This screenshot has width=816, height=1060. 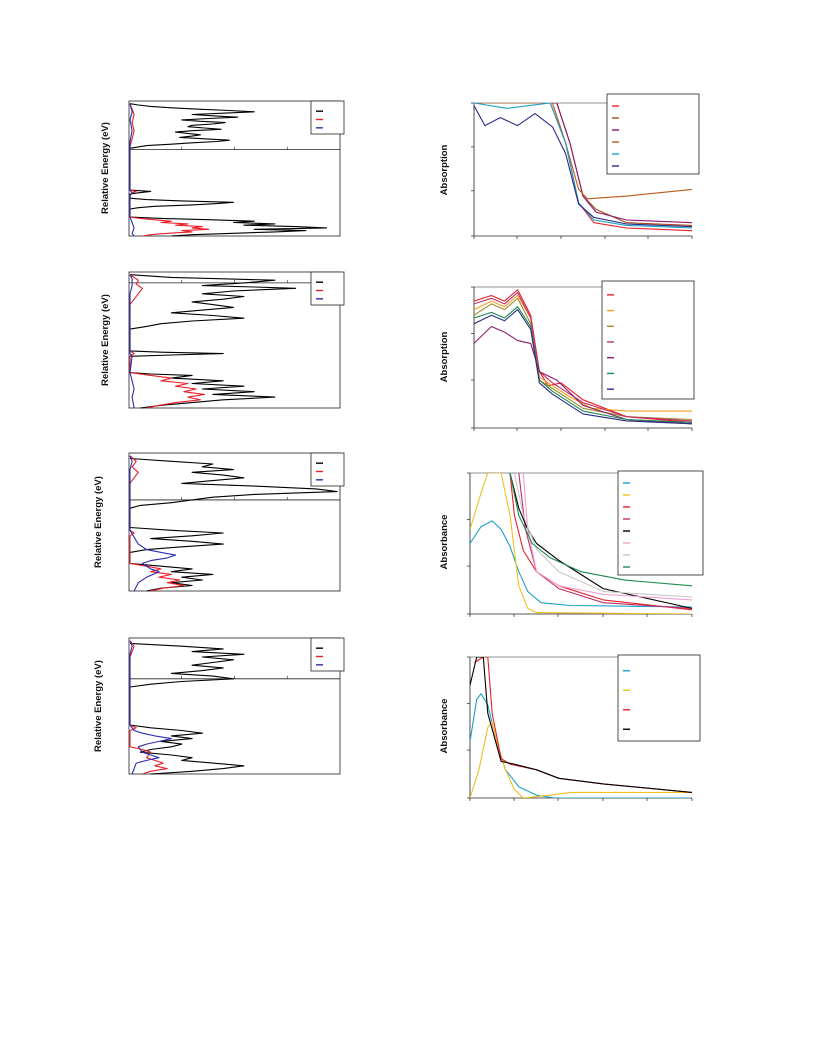 I want to click on chart-panel-dos-2: Relative Energy (eV), so click(x=222, y=340).